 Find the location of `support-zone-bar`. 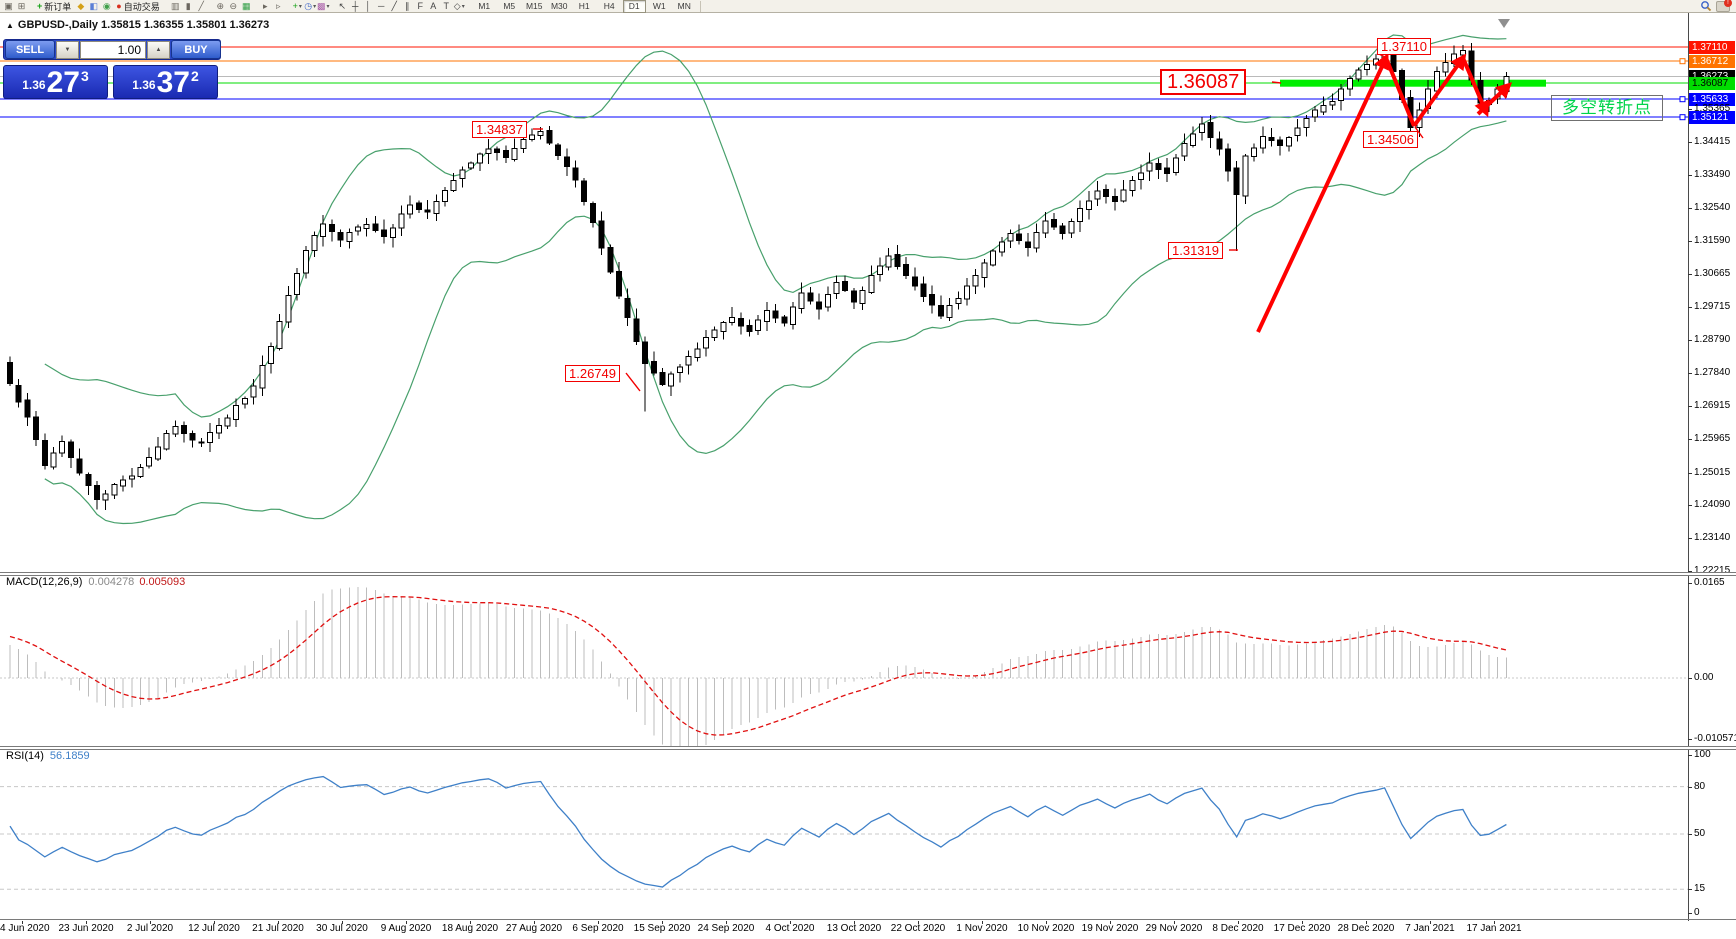

support-zone-bar is located at coordinates (1413, 83).